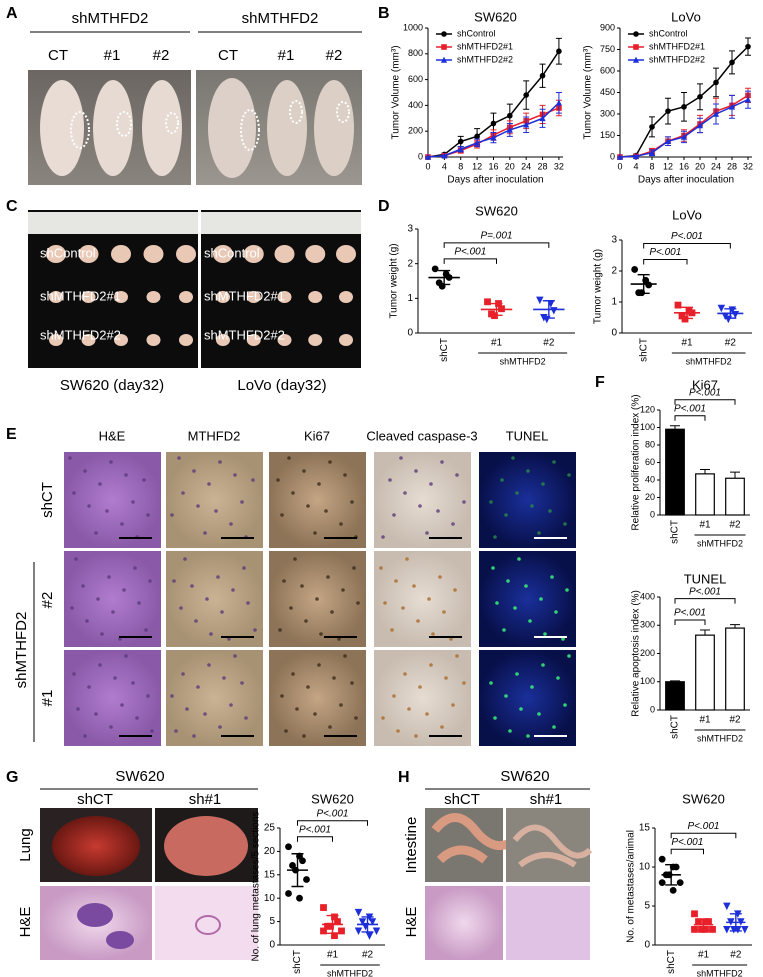 The image size is (763, 977). What do you see at coordinates (109, 127) in the screenshot?
I see `photo-mice` at bounding box center [109, 127].